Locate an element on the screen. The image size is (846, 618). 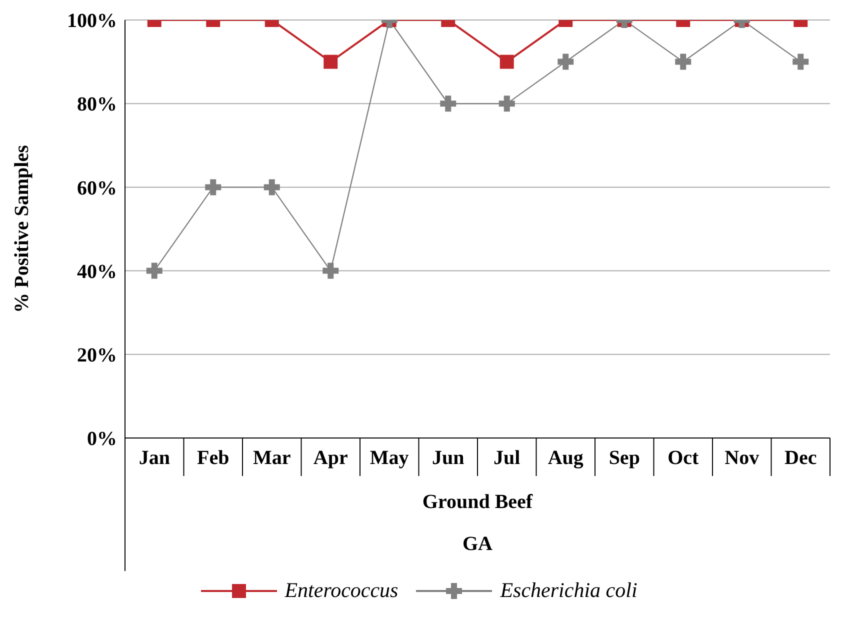
y-tick-label: 0% is located at coordinates (102, 439).